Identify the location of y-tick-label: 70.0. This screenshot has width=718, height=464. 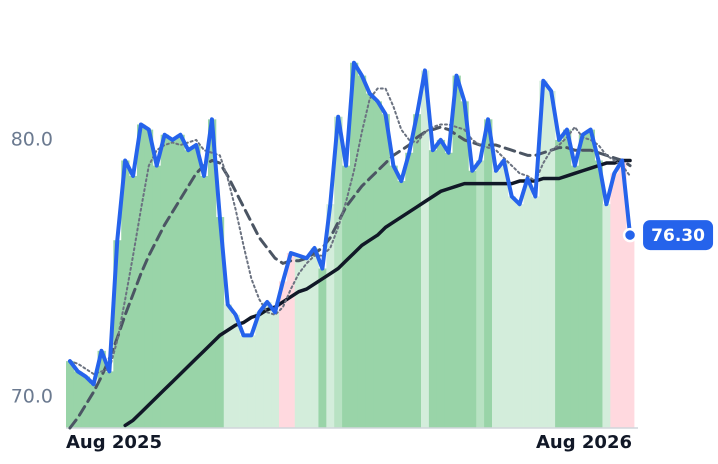
(32, 397).